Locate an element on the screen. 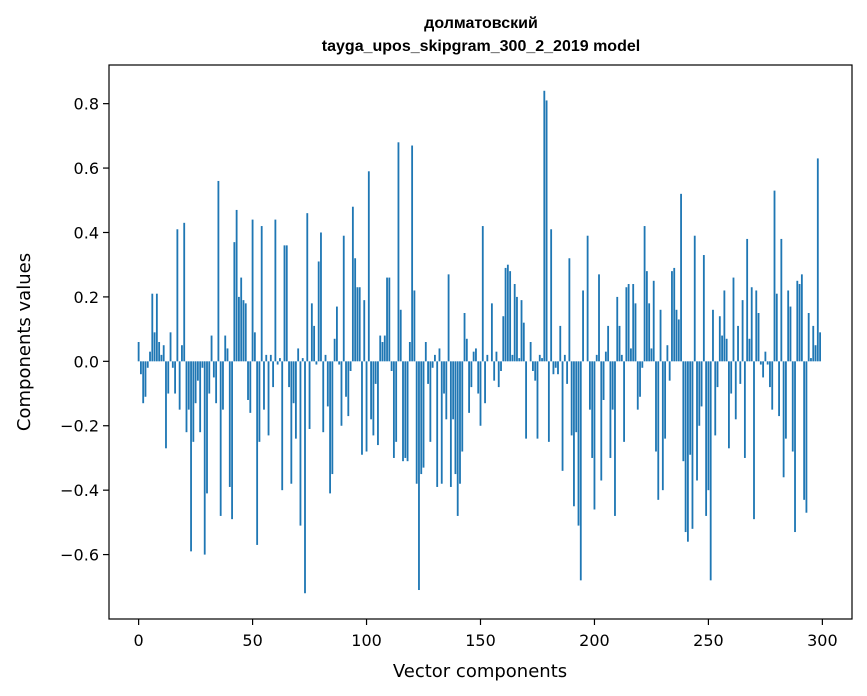 The width and height of the screenshot is (867, 696). y-tick-label: 0.0 is located at coordinates (86, 361).